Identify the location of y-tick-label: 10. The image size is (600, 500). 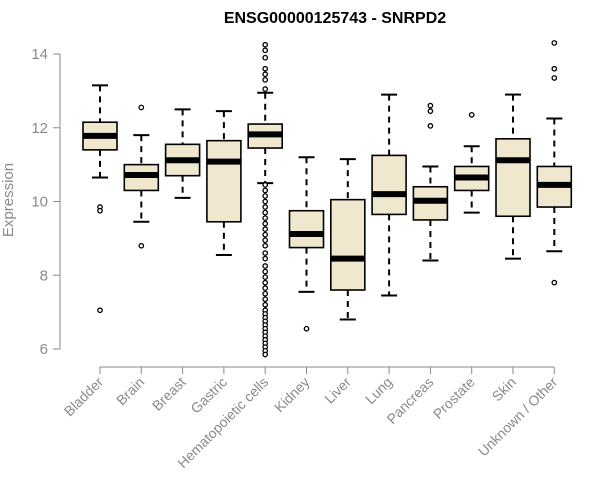
(39, 202).